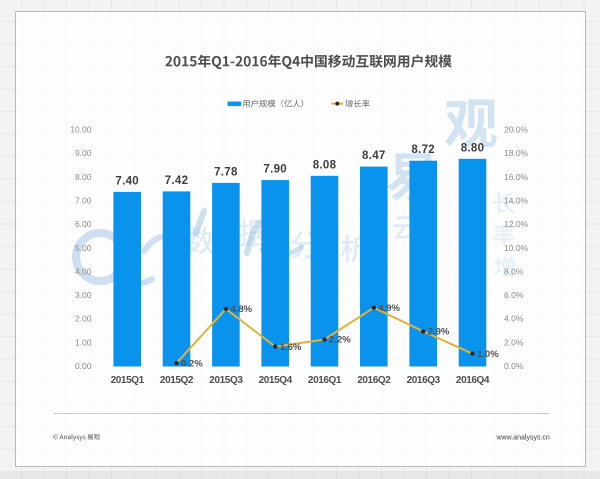 Image resolution: width=600 pixels, height=479 pixels. I want to click on svg-text: 2016Q3, so click(424, 380).